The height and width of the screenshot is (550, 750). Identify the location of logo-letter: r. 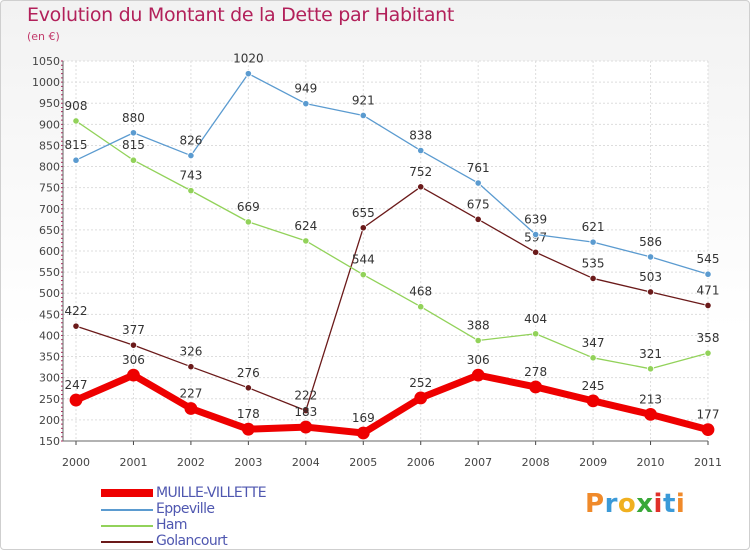
(611, 504).